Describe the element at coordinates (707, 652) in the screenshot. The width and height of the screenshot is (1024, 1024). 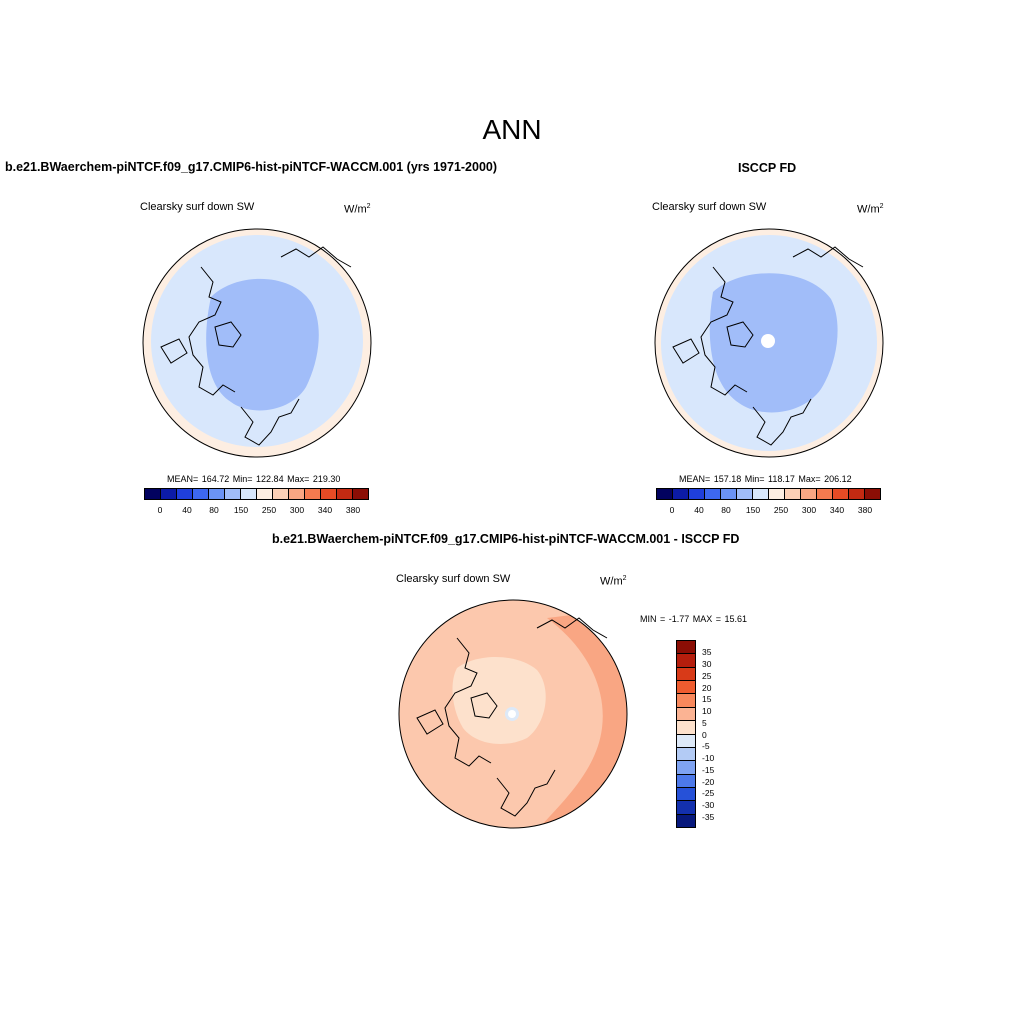
I see `diff-tick: 35` at that location.